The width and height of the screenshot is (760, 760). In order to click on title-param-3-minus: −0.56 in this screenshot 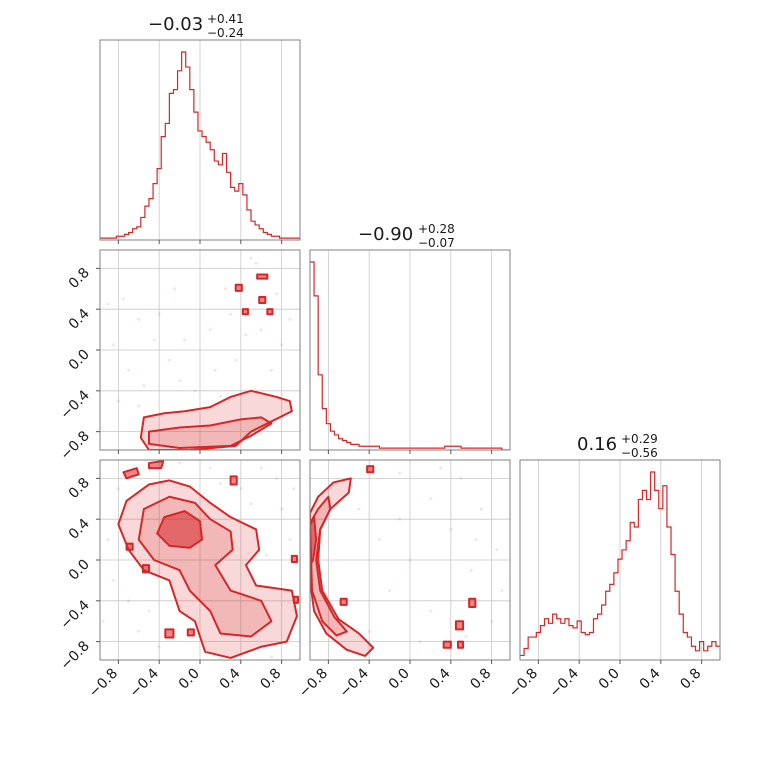, I will do `click(639, 453)`.